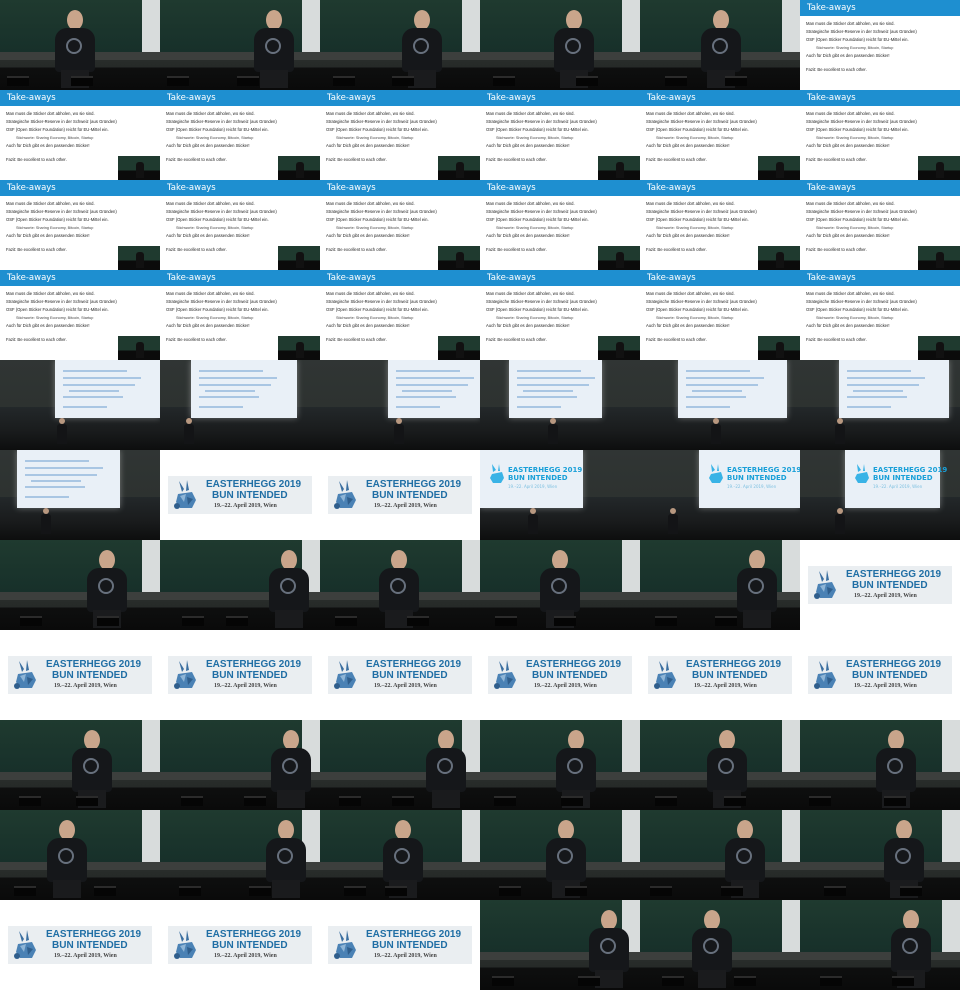 This screenshot has height=990, width=960. I want to click on projector-screen-edge, so click(951, 749).